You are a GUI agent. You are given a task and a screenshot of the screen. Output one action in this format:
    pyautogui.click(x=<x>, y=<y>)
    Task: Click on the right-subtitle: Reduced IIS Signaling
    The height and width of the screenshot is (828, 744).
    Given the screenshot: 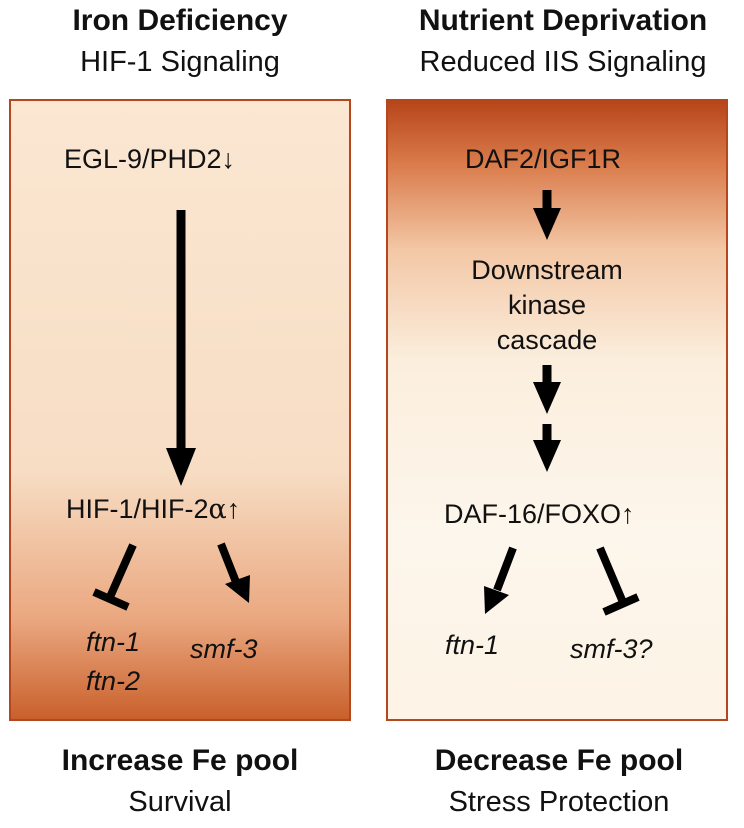 What is the action you would take?
    pyautogui.click(x=563, y=62)
    